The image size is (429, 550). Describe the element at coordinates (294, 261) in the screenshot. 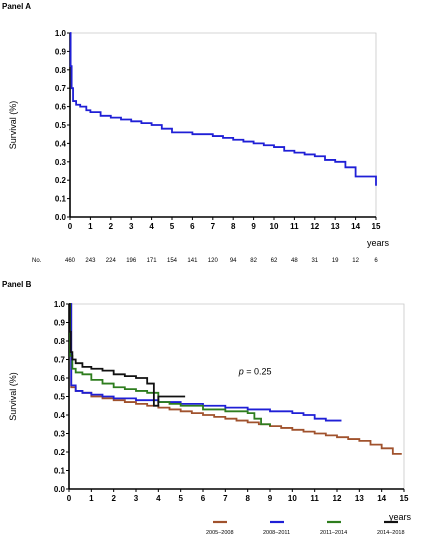

I see `risk-table-count: 48` at that location.